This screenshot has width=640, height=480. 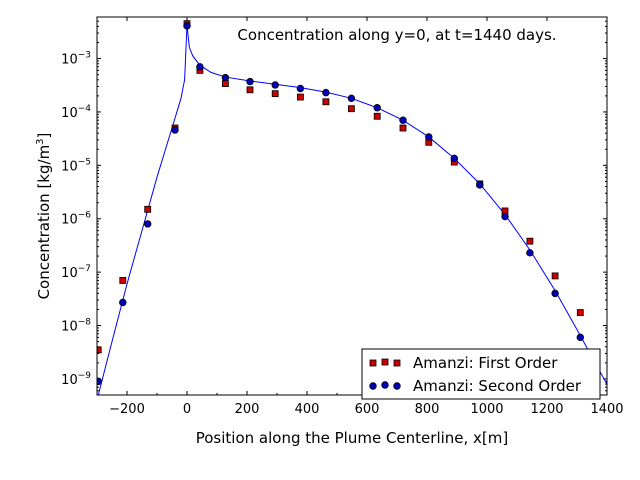 I want to click on y-tick-label-exponent: −4, so click(x=85, y=109).